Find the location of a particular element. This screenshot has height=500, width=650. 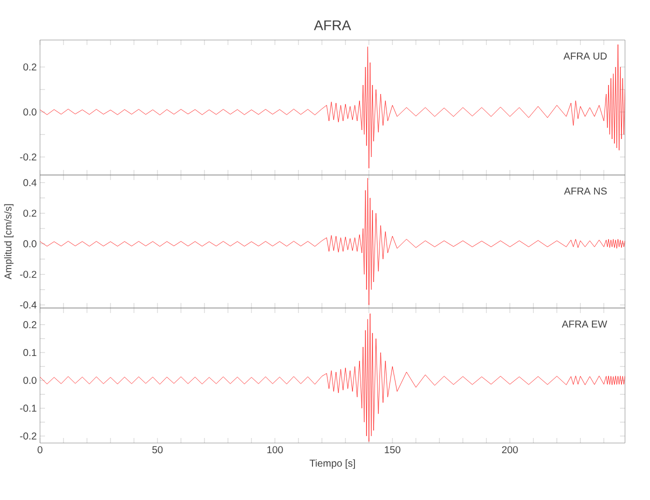

x-tick-label: 0 is located at coordinates (40, 450).